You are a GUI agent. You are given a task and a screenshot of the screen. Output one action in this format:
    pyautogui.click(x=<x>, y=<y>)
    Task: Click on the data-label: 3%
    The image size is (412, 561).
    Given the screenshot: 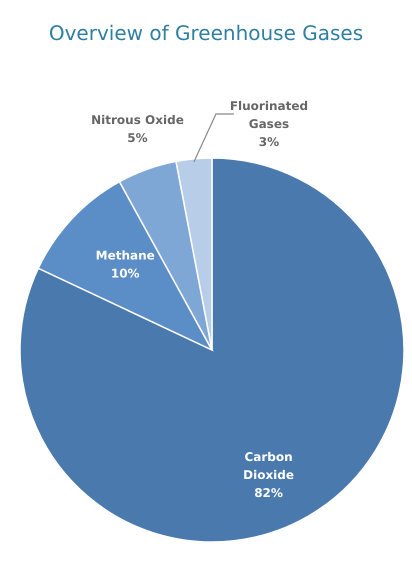 What is the action you would take?
    pyautogui.click(x=269, y=142)
    